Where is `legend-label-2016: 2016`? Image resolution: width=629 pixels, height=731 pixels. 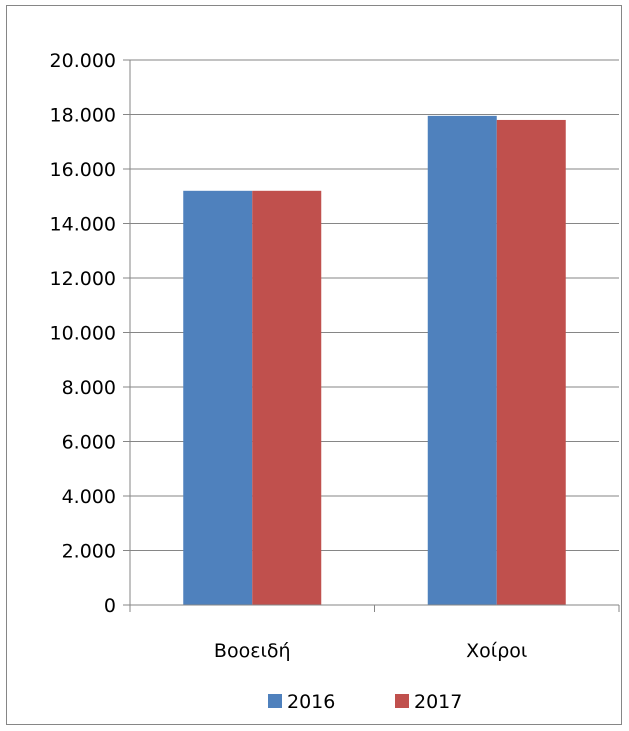 legend-label-2016: 2016 is located at coordinates (311, 702).